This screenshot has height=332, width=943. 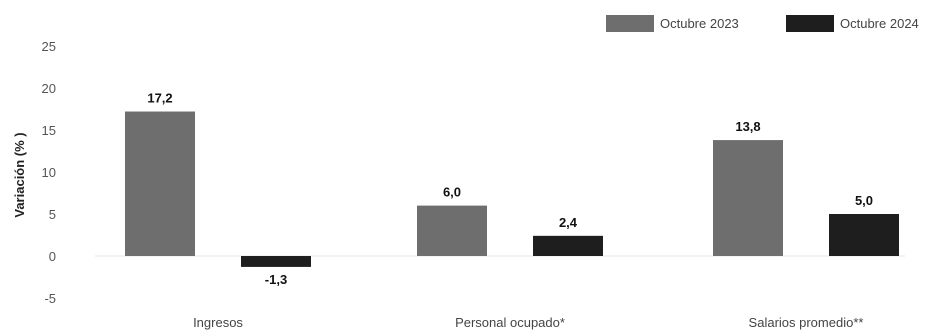 I want to click on bar-value-label: 2,4, so click(x=568, y=222).